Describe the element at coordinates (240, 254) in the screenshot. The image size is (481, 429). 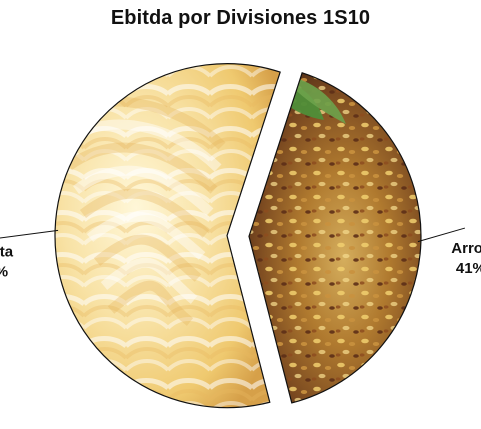
I see `pie-labels: Arroz 41% Pasta 59%` at that location.